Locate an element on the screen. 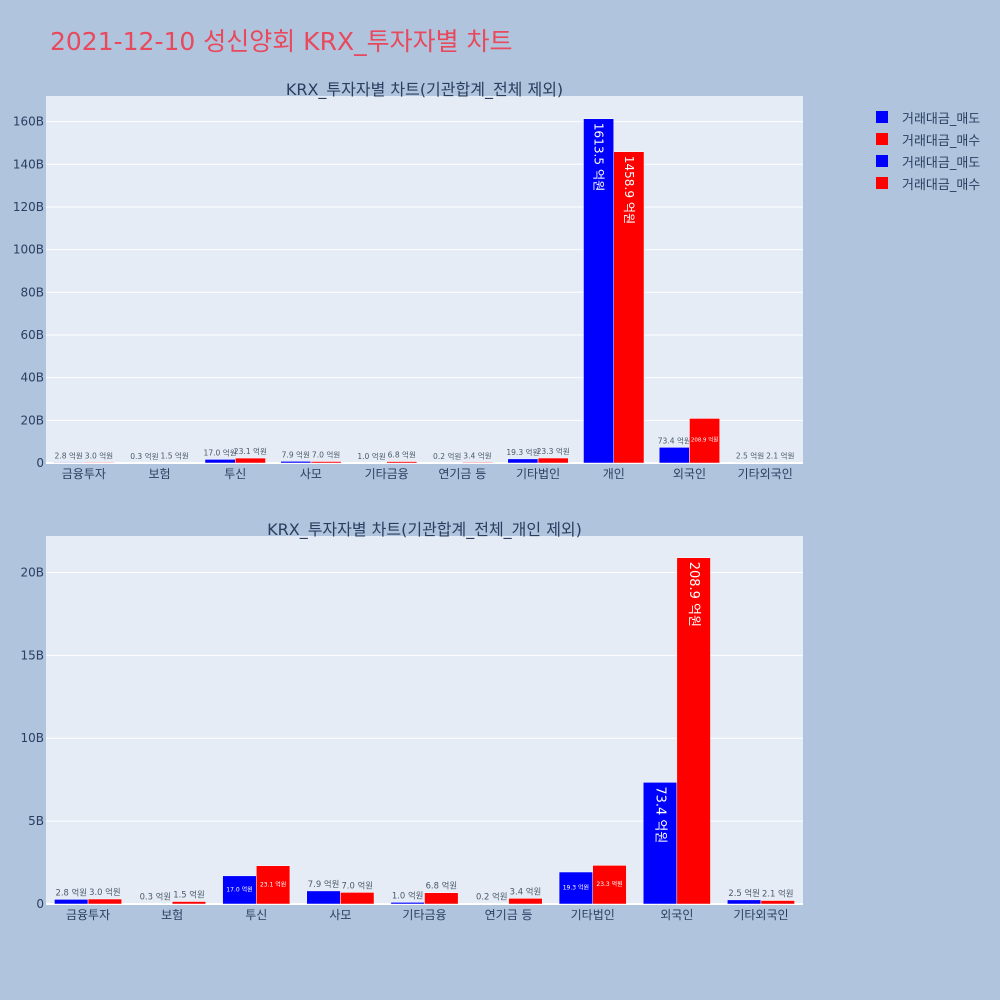 The width and height of the screenshot is (1000, 1000). legend-item-sell-1: 거래대금_매도 is located at coordinates (928, 117).